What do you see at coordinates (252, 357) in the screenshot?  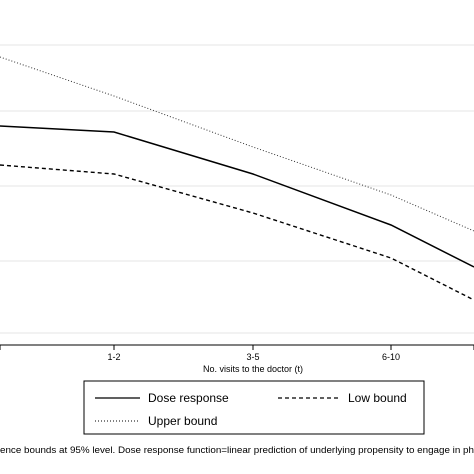 I see `x-tick-label-2: 3-5` at bounding box center [252, 357].